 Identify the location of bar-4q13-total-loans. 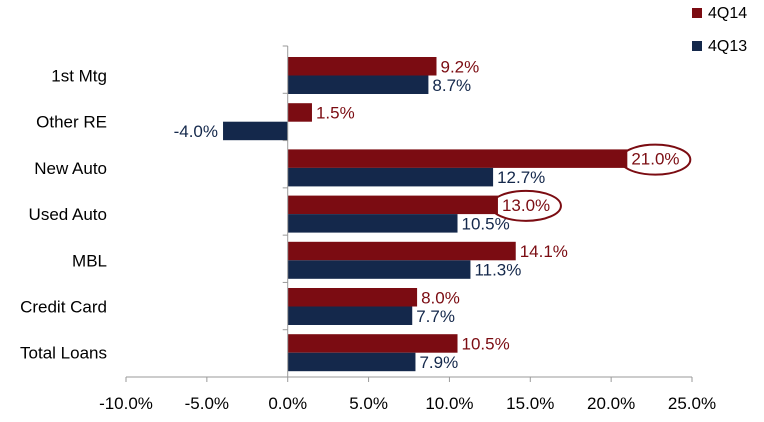
(351, 362).